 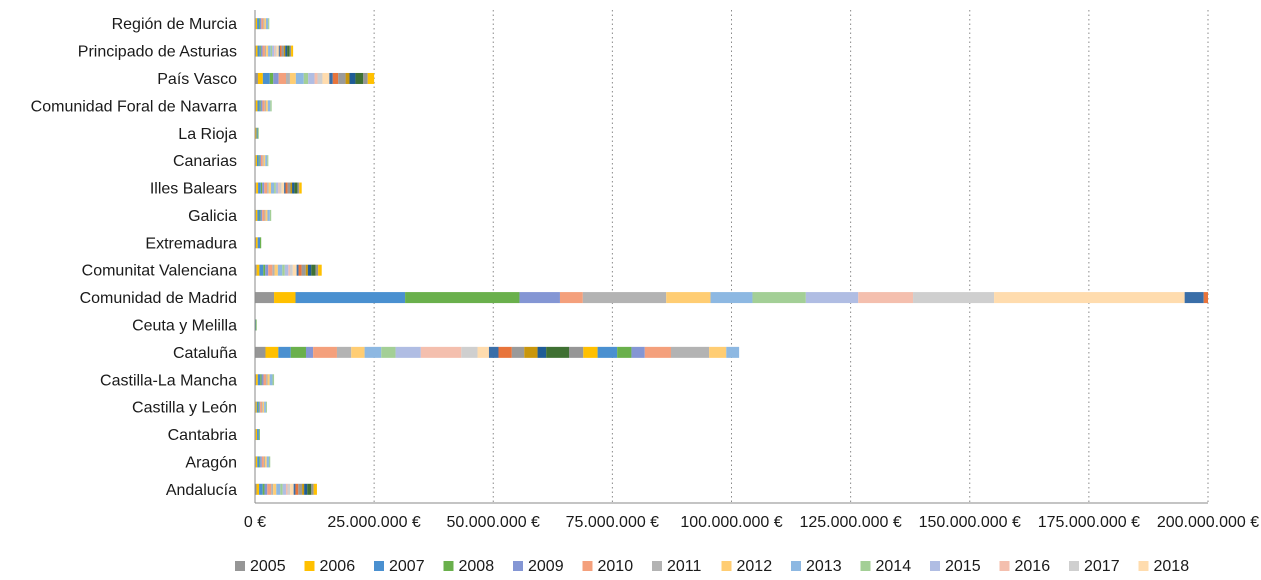 What do you see at coordinates (184, 408) in the screenshot?
I see `category-label: Castilla y León` at bounding box center [184, 408].